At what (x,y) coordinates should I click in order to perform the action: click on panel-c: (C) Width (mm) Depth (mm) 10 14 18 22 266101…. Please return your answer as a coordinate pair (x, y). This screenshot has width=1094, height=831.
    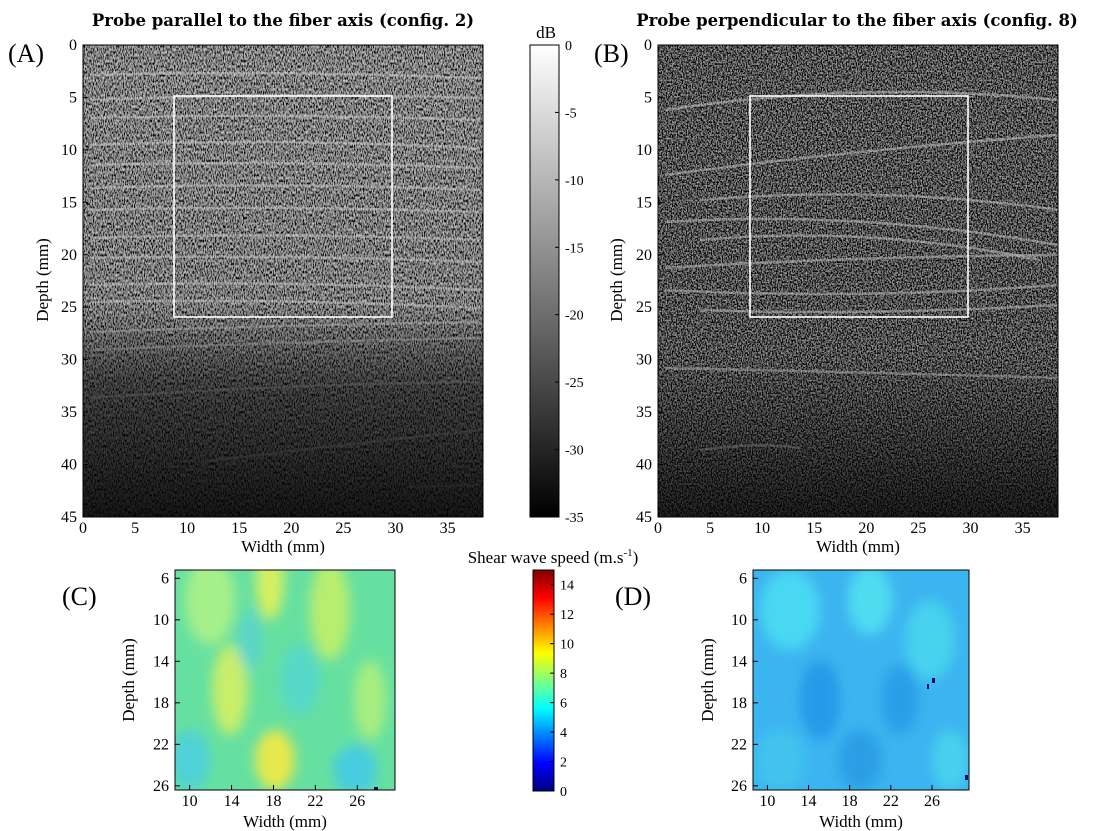
    Looking at the image, I should click on (229, 700).